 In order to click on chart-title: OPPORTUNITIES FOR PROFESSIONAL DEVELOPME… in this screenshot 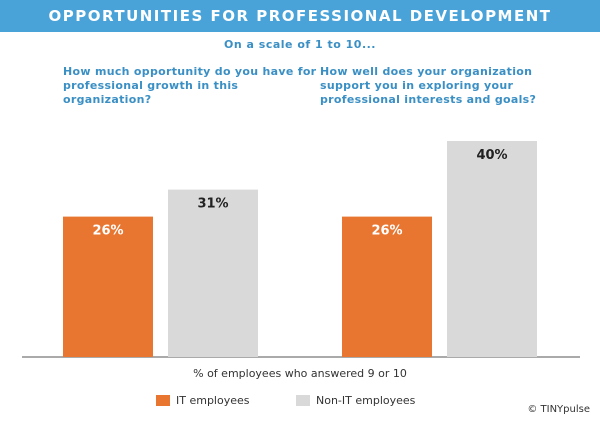, I will do `click(300, 16)`.